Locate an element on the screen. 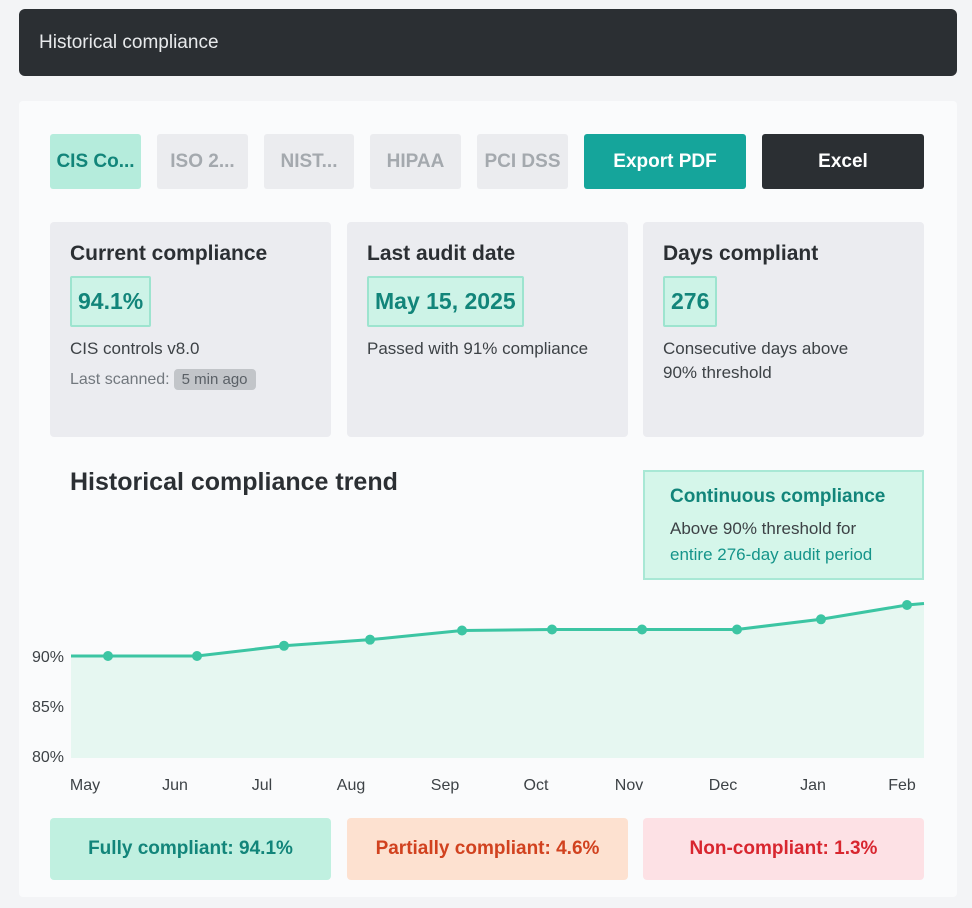  x-tick-label: Aug is located at coordinates (351, 785).